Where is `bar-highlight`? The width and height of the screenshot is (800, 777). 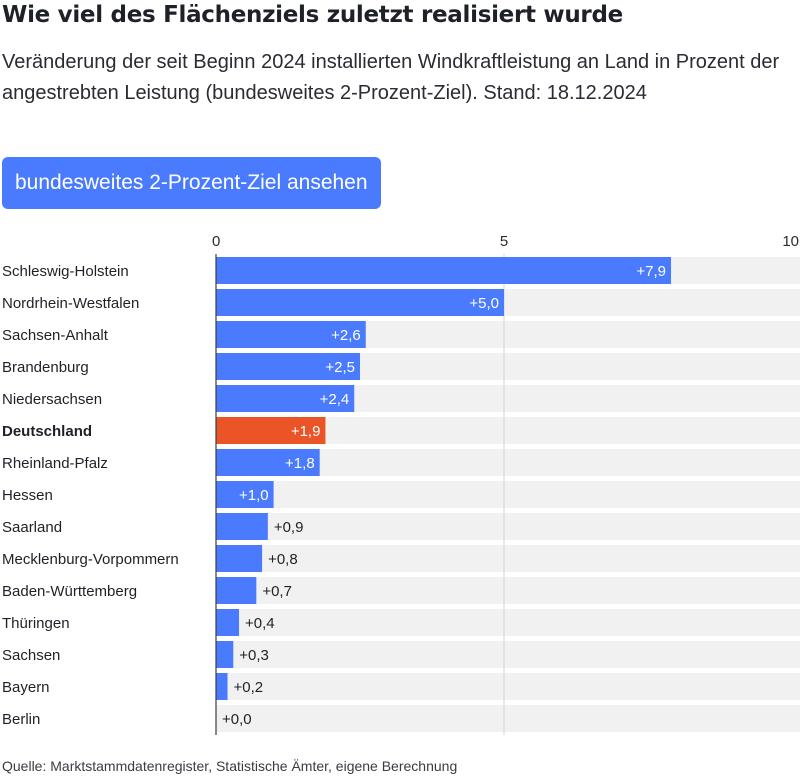
bar-highlight is located at coordinates (271, 430).